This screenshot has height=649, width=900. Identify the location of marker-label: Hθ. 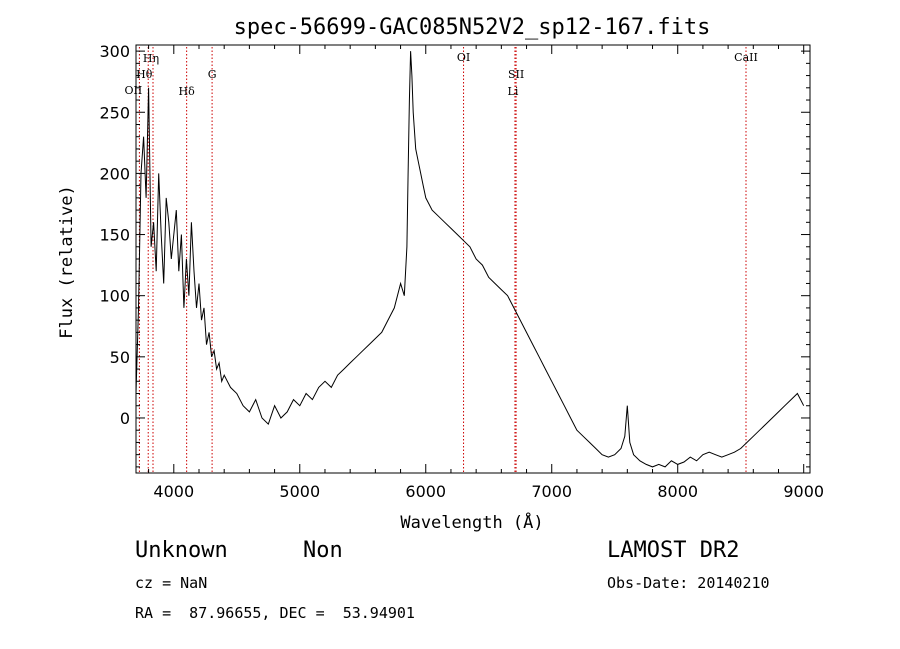
(144, 74).